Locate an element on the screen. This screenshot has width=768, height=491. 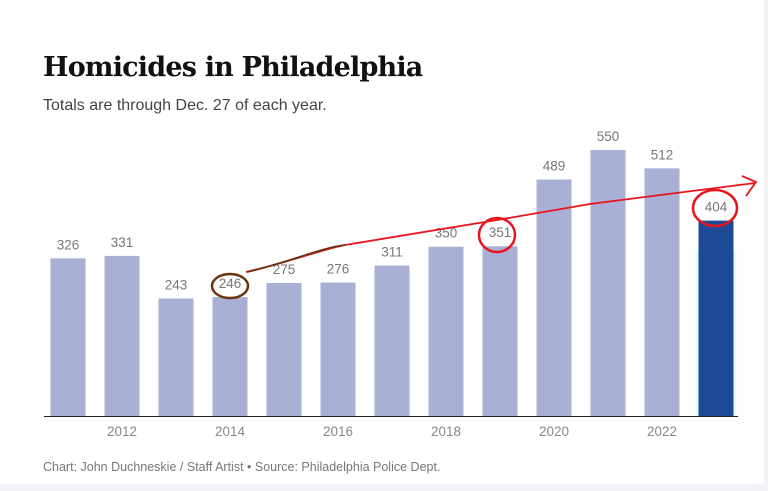
bar-2023 is located at coordinates (716, 318).